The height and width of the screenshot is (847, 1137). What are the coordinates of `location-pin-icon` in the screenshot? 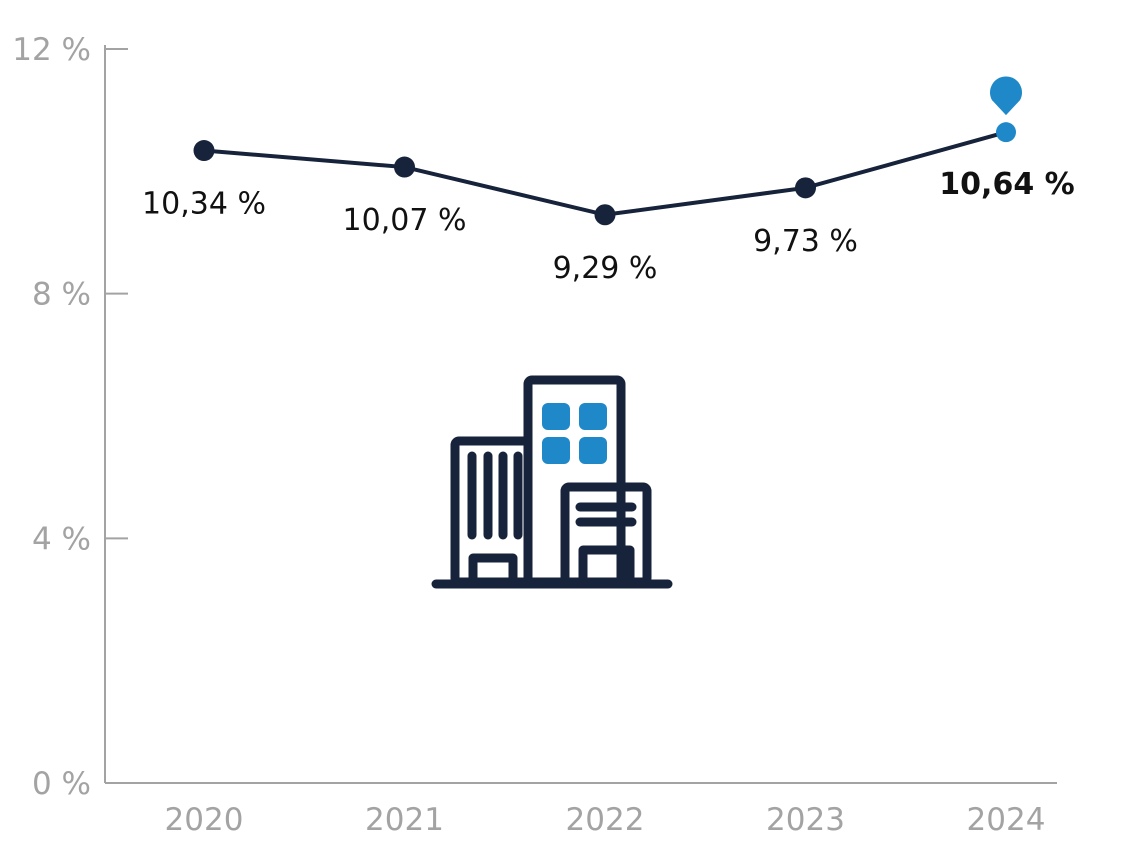 It's located at (1006, 96).